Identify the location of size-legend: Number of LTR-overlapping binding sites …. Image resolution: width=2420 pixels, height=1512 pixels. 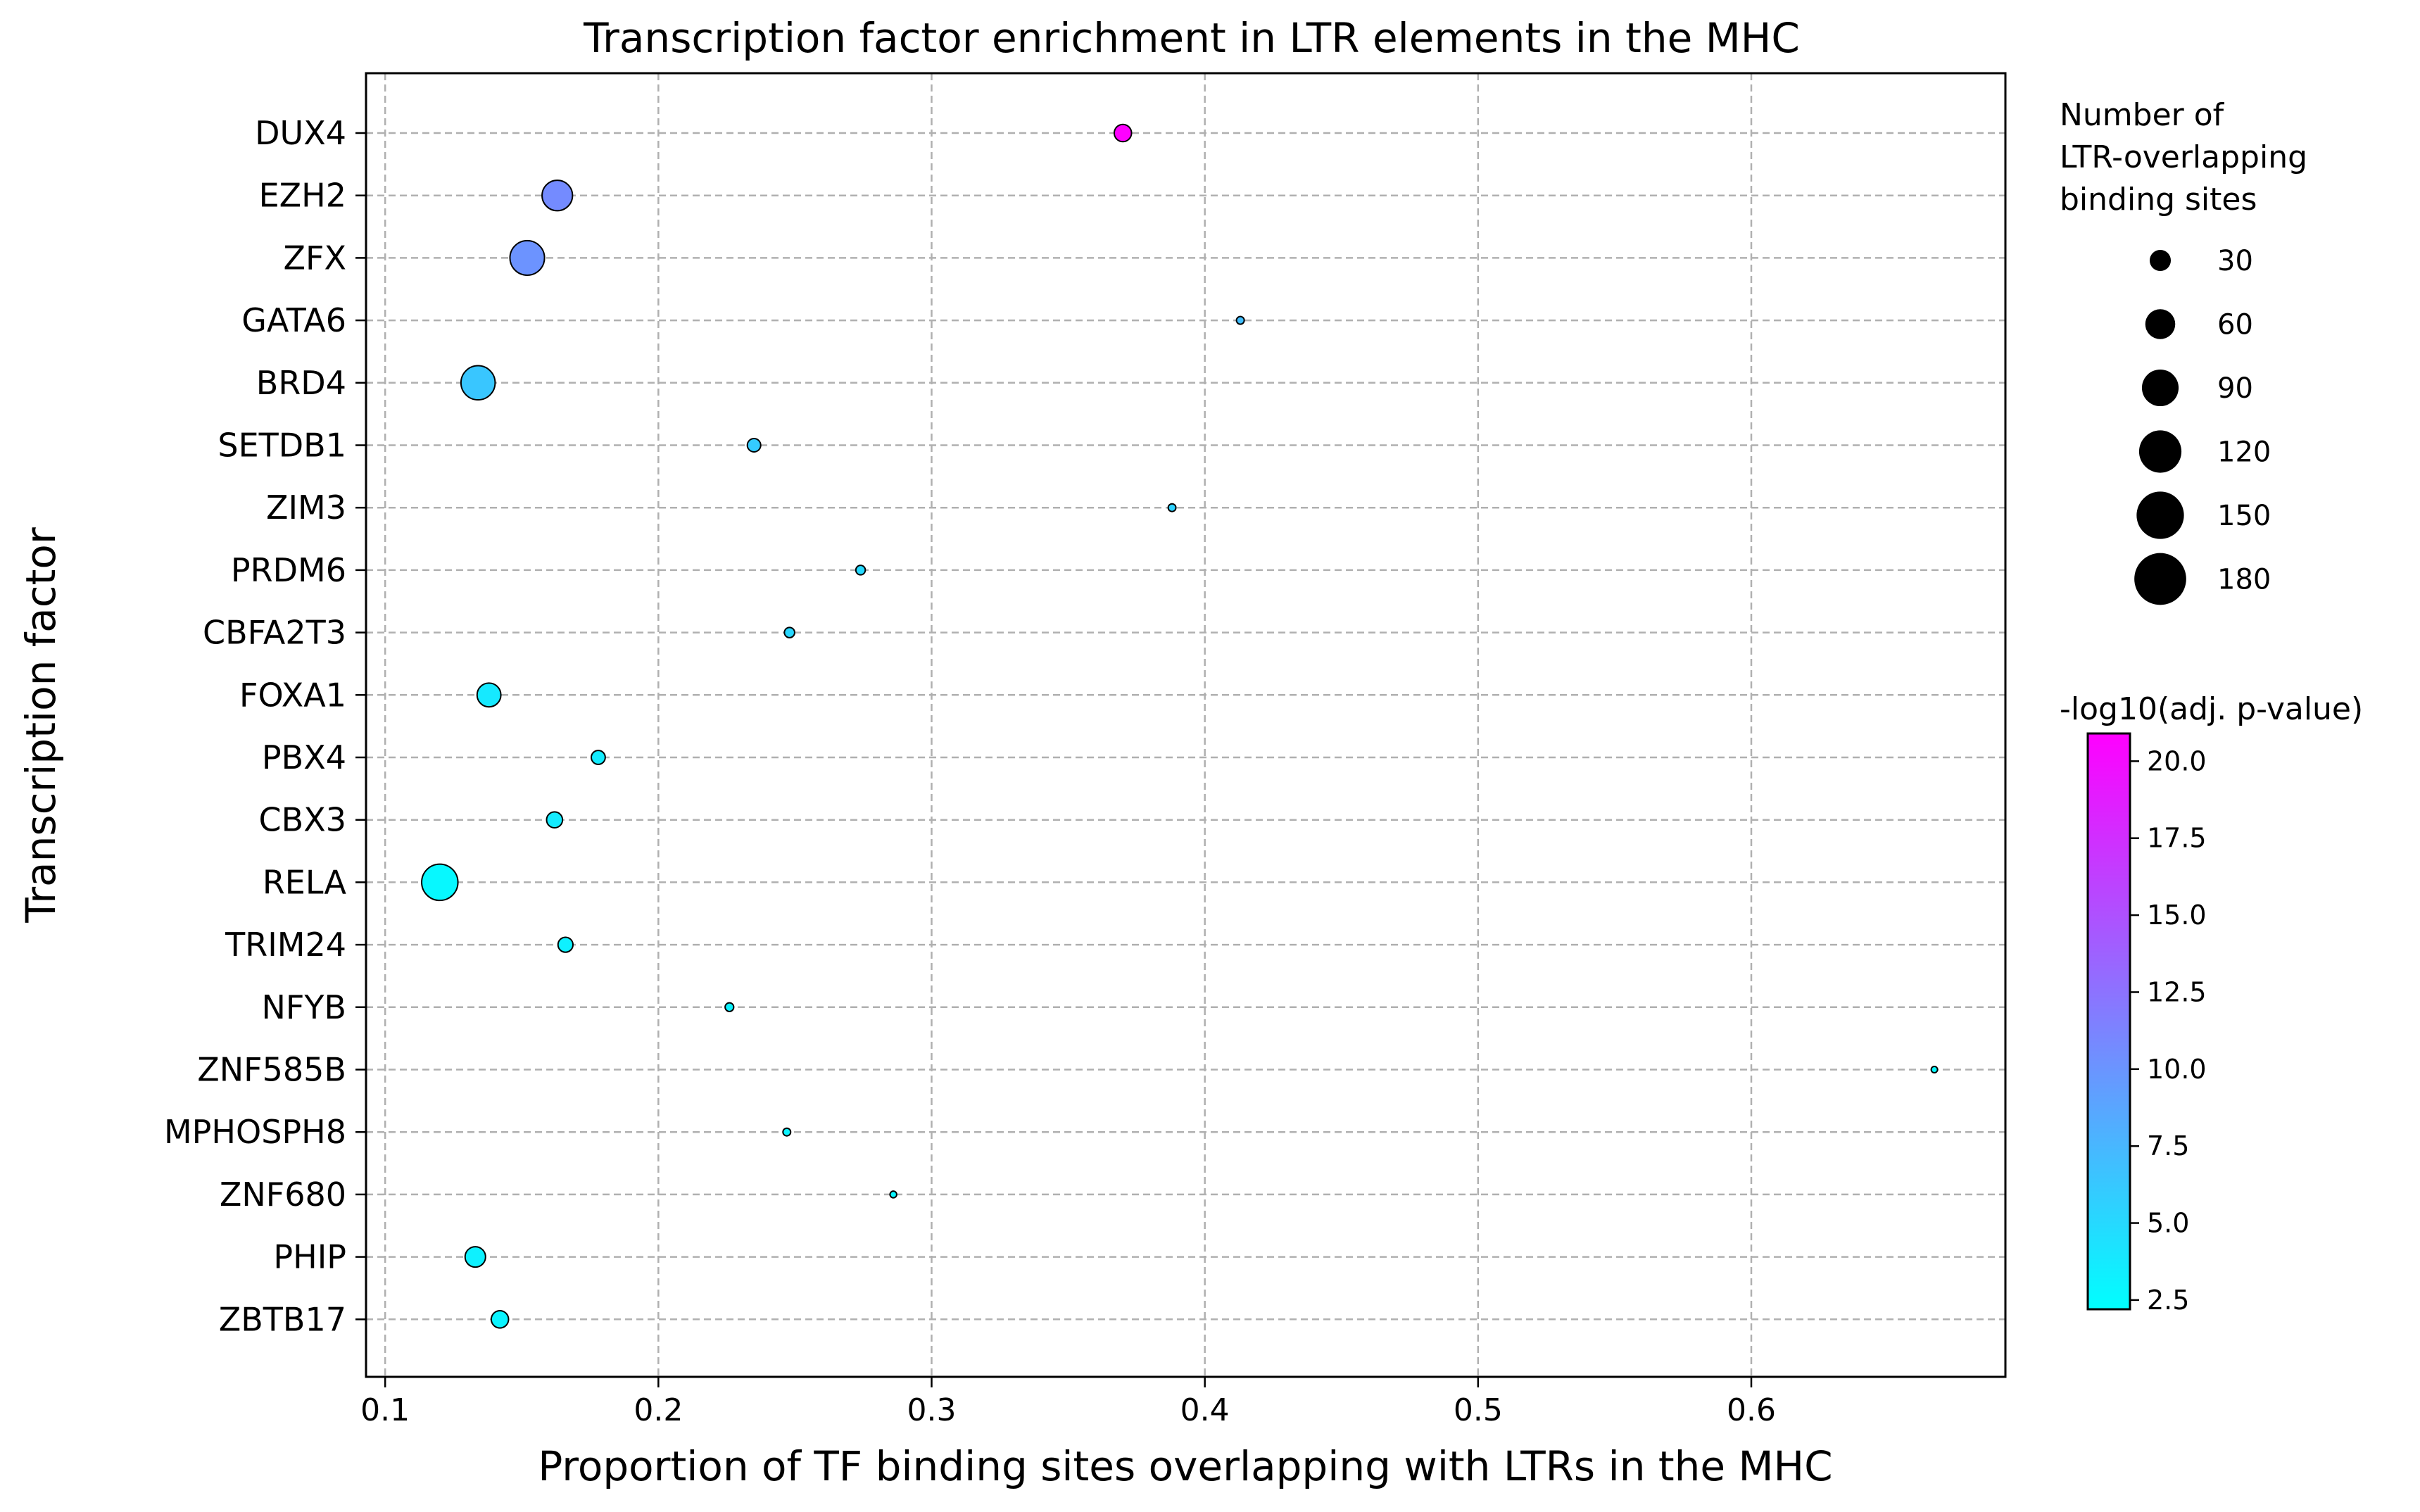
(2188, 351).